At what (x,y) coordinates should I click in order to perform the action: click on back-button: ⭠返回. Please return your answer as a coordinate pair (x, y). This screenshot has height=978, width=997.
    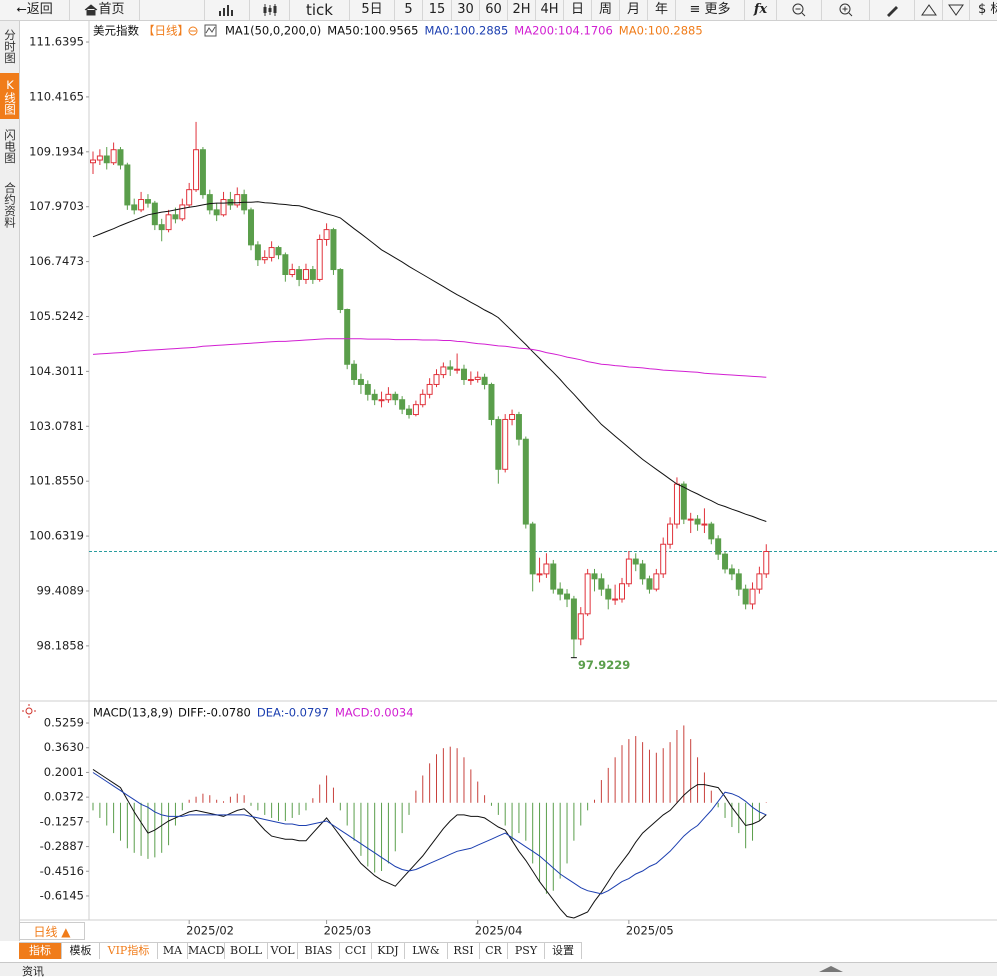
    Looking at the image, I should click on (35, 10).